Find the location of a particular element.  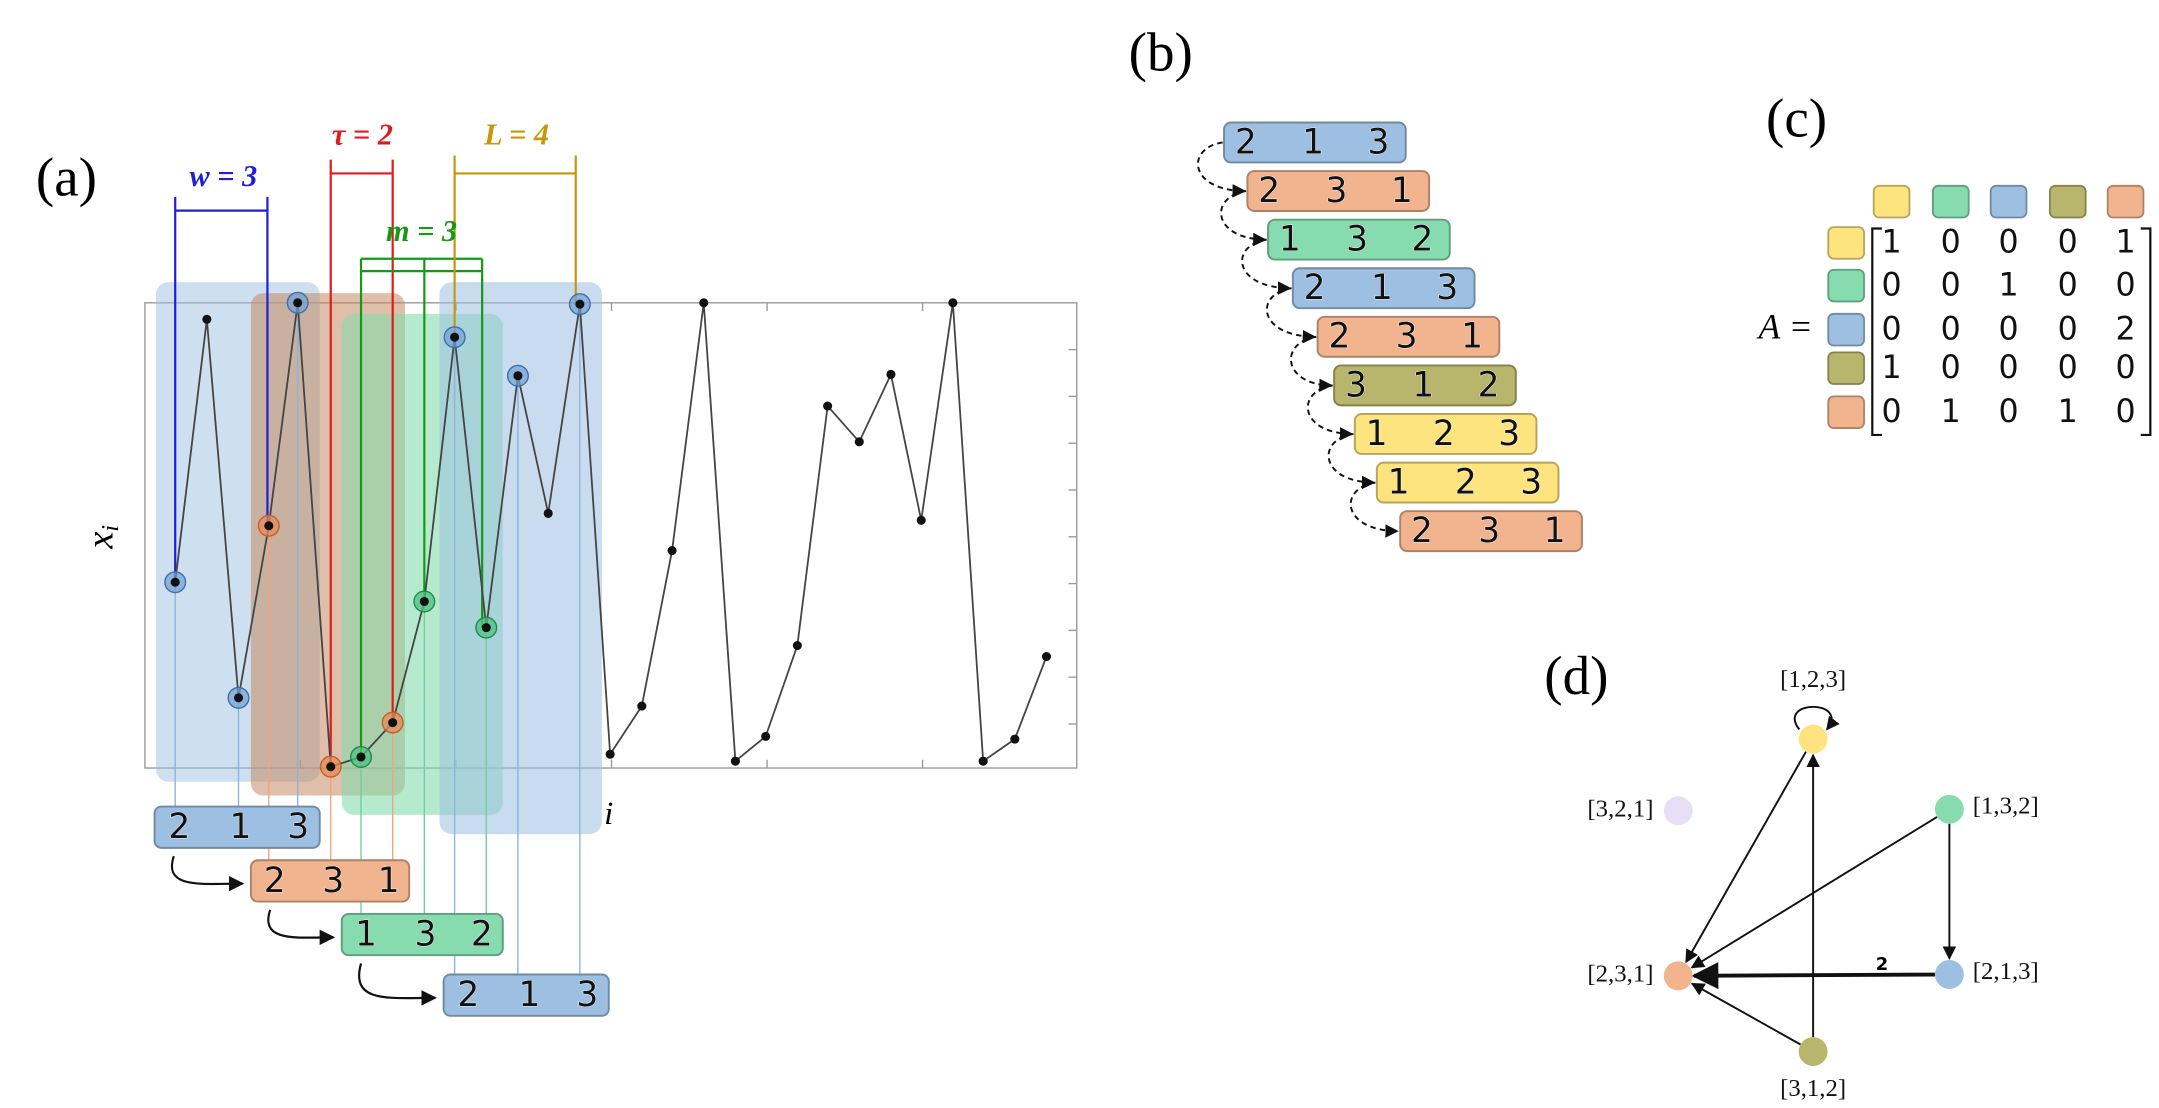

window is located at coordinates (520, 558).